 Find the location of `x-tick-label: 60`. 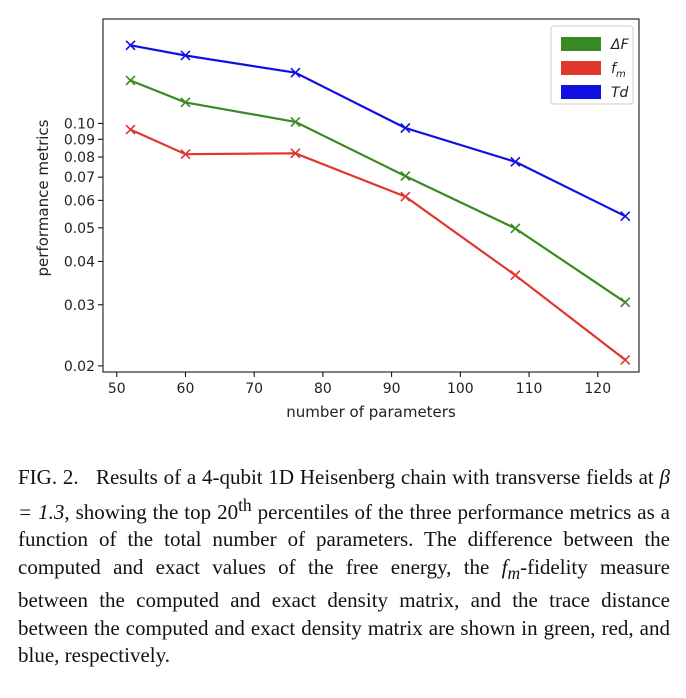

x-tick-label: 60 is located at coordinates (186, 389).